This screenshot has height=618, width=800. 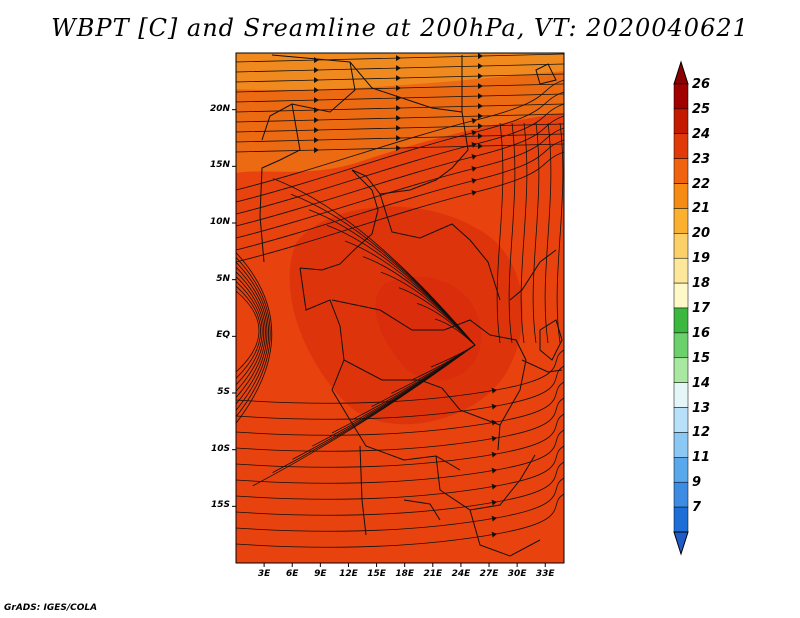 What do you see at coordinates (701, 383) in the screenshot?
I see `colorbar-level-label: 14` at bounding box center [701, 383].